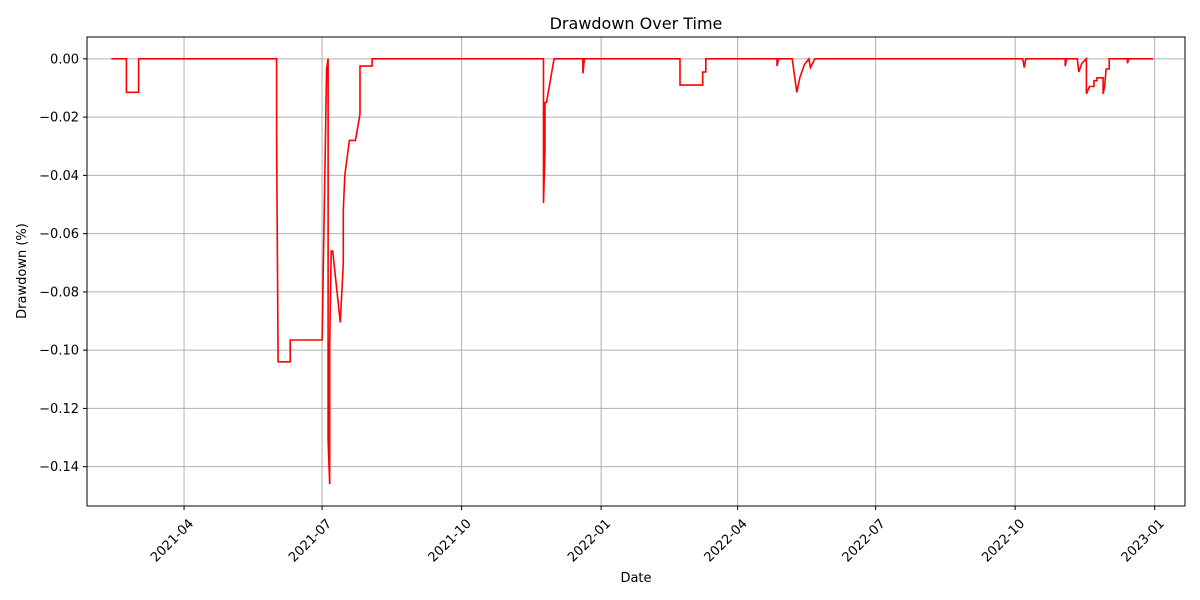  Describe the element at coordinates (589, 540) in the screenshot. I see `x-tick-label: 2022-01` at that location.